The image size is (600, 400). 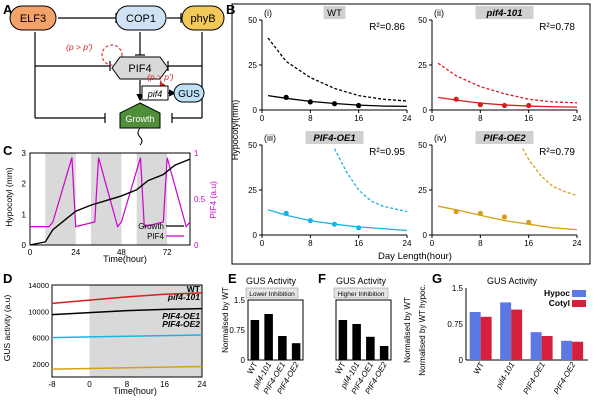 What do you see at coordinates (557, 293) in the screenshot?
I see `legend-hypoc-label: Hypoc` at bounding box center [557, 293].